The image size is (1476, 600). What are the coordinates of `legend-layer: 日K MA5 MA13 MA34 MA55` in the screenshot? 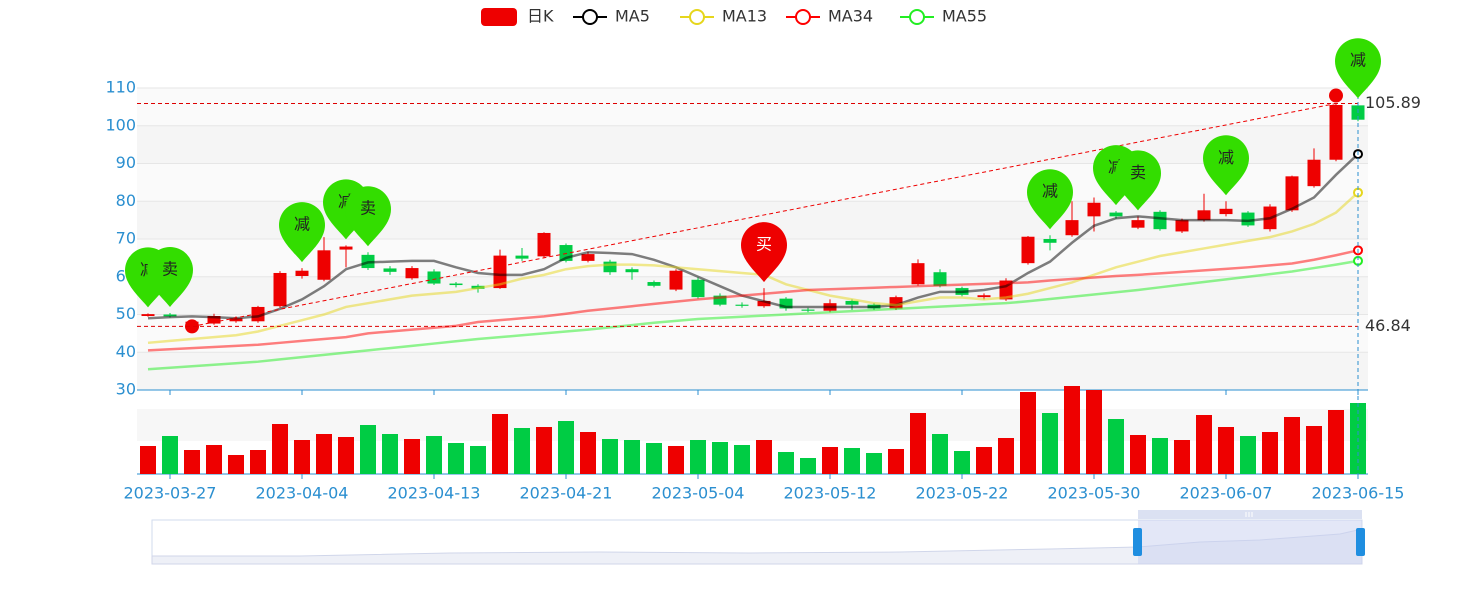 It's located at (734, 16).